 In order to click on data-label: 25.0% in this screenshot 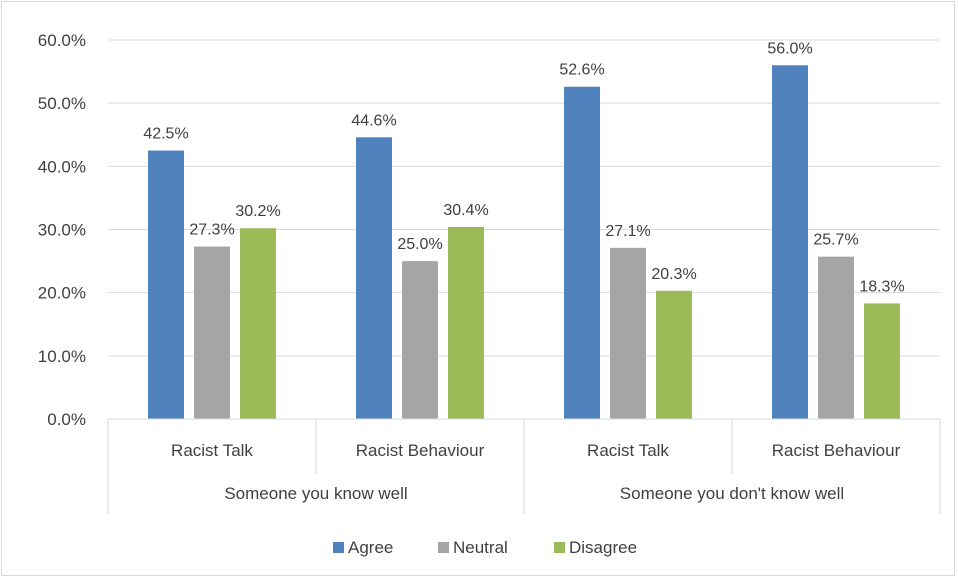, I will do `click(419, 244)`.